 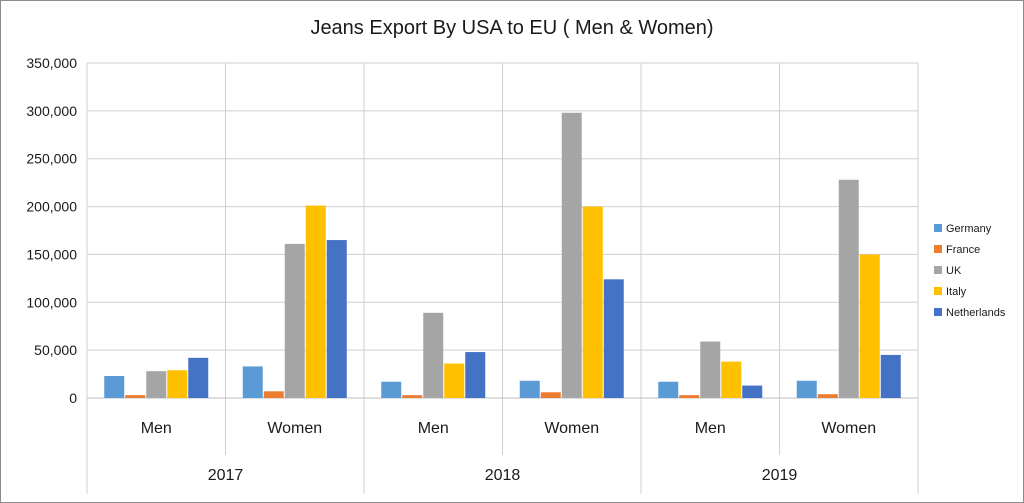 What do you see at coordinates (956, 292) in the screenshot?
I see `legend-label-italy: Italy` at bounding box center [956, 292].